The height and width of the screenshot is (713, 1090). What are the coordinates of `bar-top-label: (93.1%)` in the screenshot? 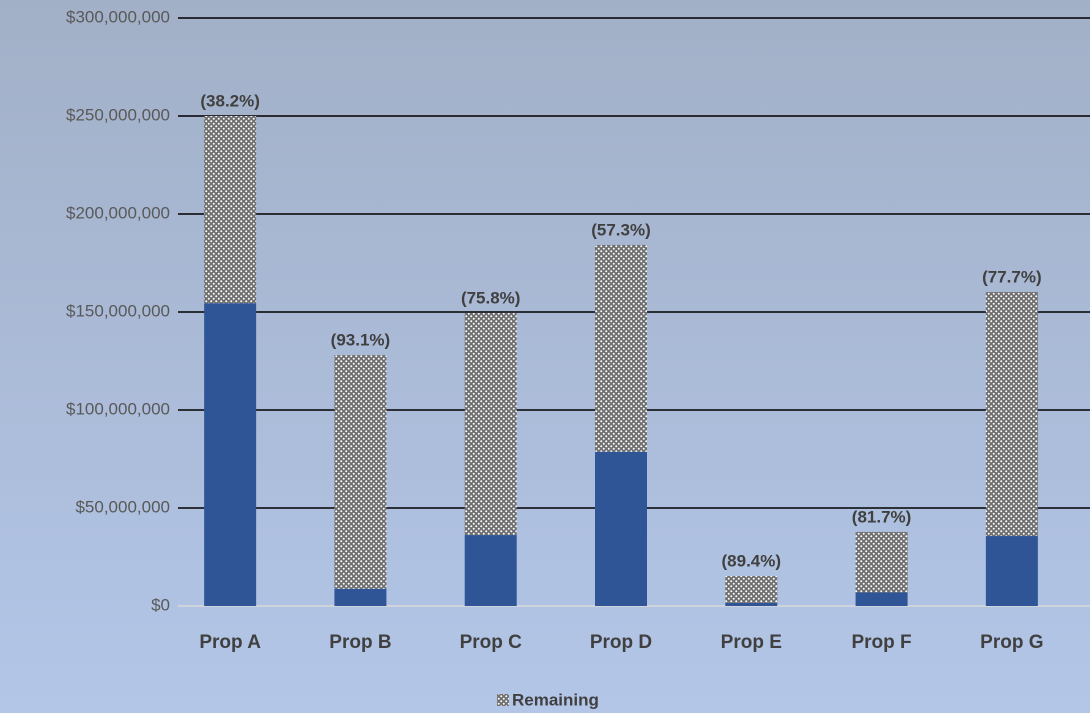 It's located at (361, 340).